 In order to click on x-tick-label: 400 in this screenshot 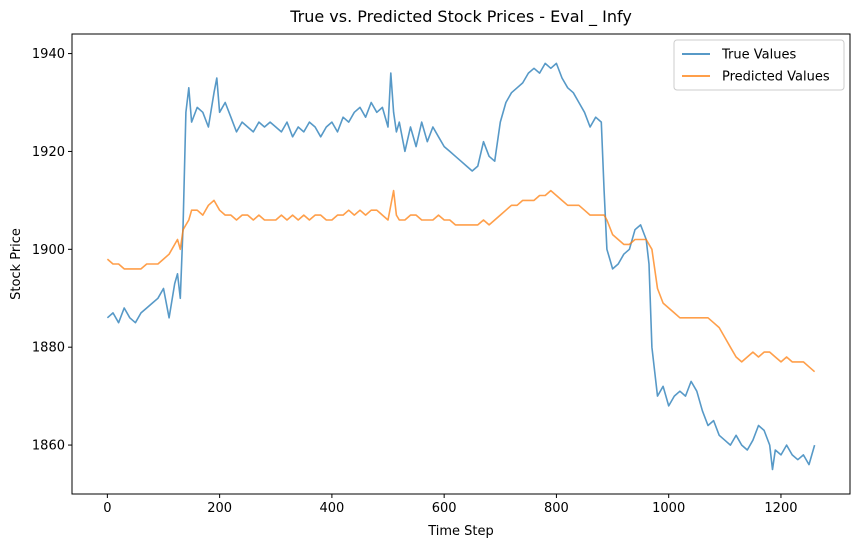, I will do `click(331, 508)`.